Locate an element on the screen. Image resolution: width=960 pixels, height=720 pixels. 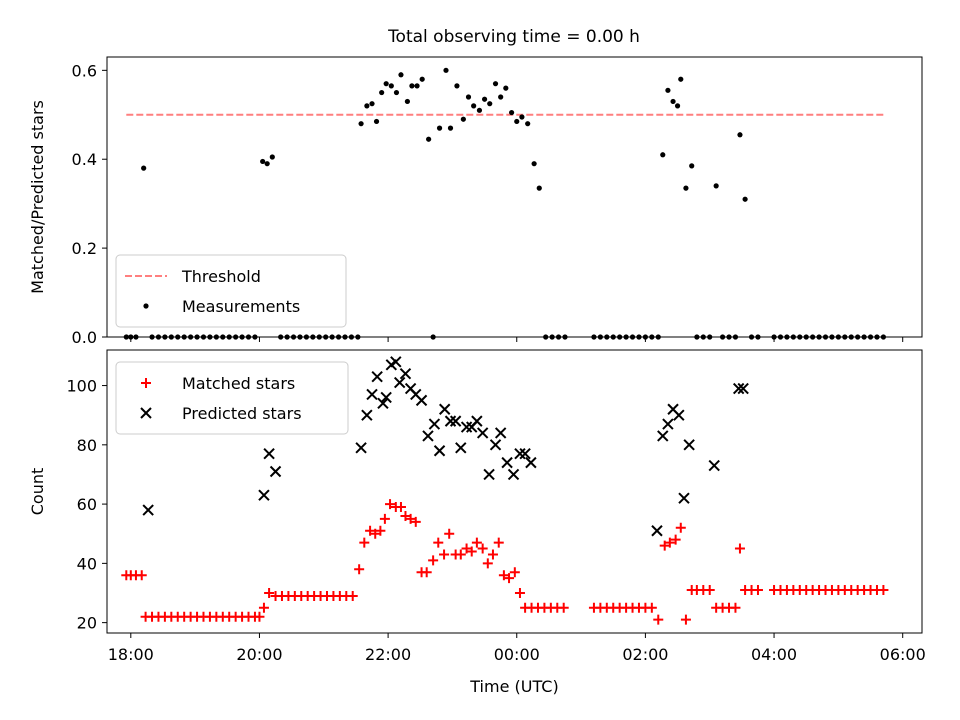
x-tick-label: 02:00 is located at coordinates (645, 654).